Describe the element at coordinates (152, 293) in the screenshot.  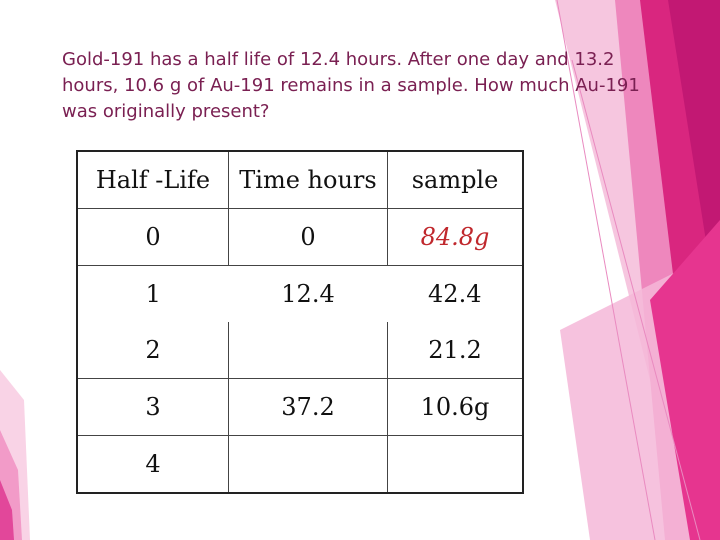
I see `cell-half-life: 1` at that location.